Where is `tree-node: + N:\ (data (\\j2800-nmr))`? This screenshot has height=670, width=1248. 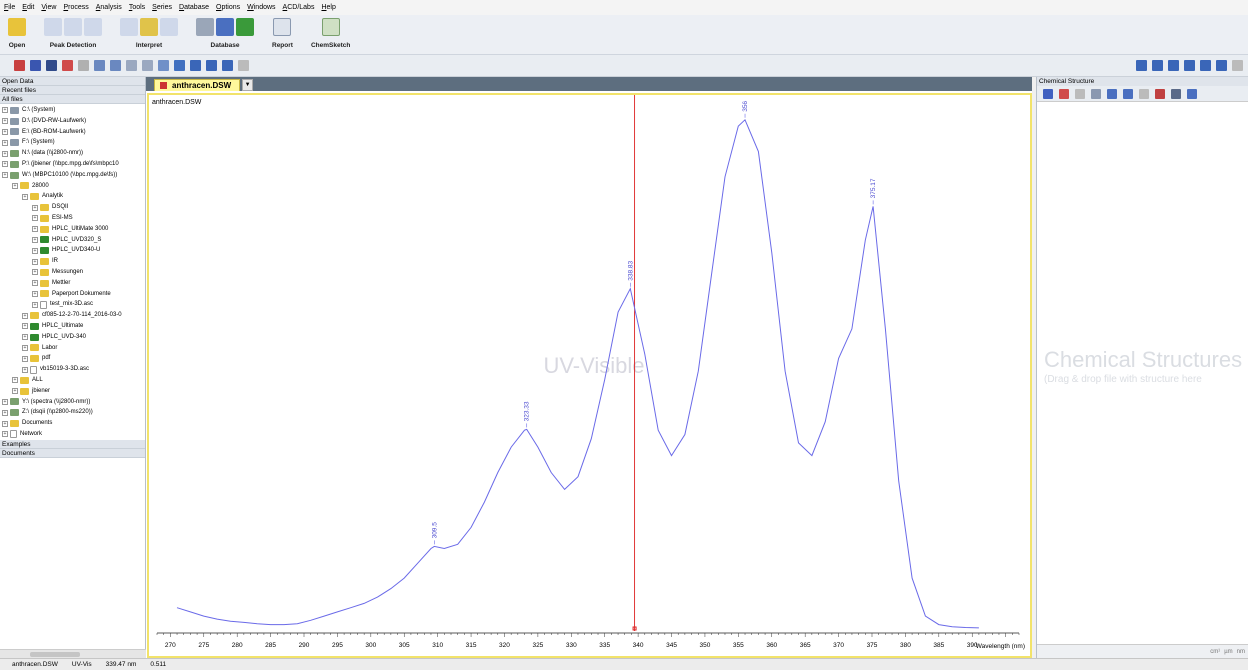 tree-node: + N:\ (data (\\j2800-nmr)) is located at coordinates (72, 153).